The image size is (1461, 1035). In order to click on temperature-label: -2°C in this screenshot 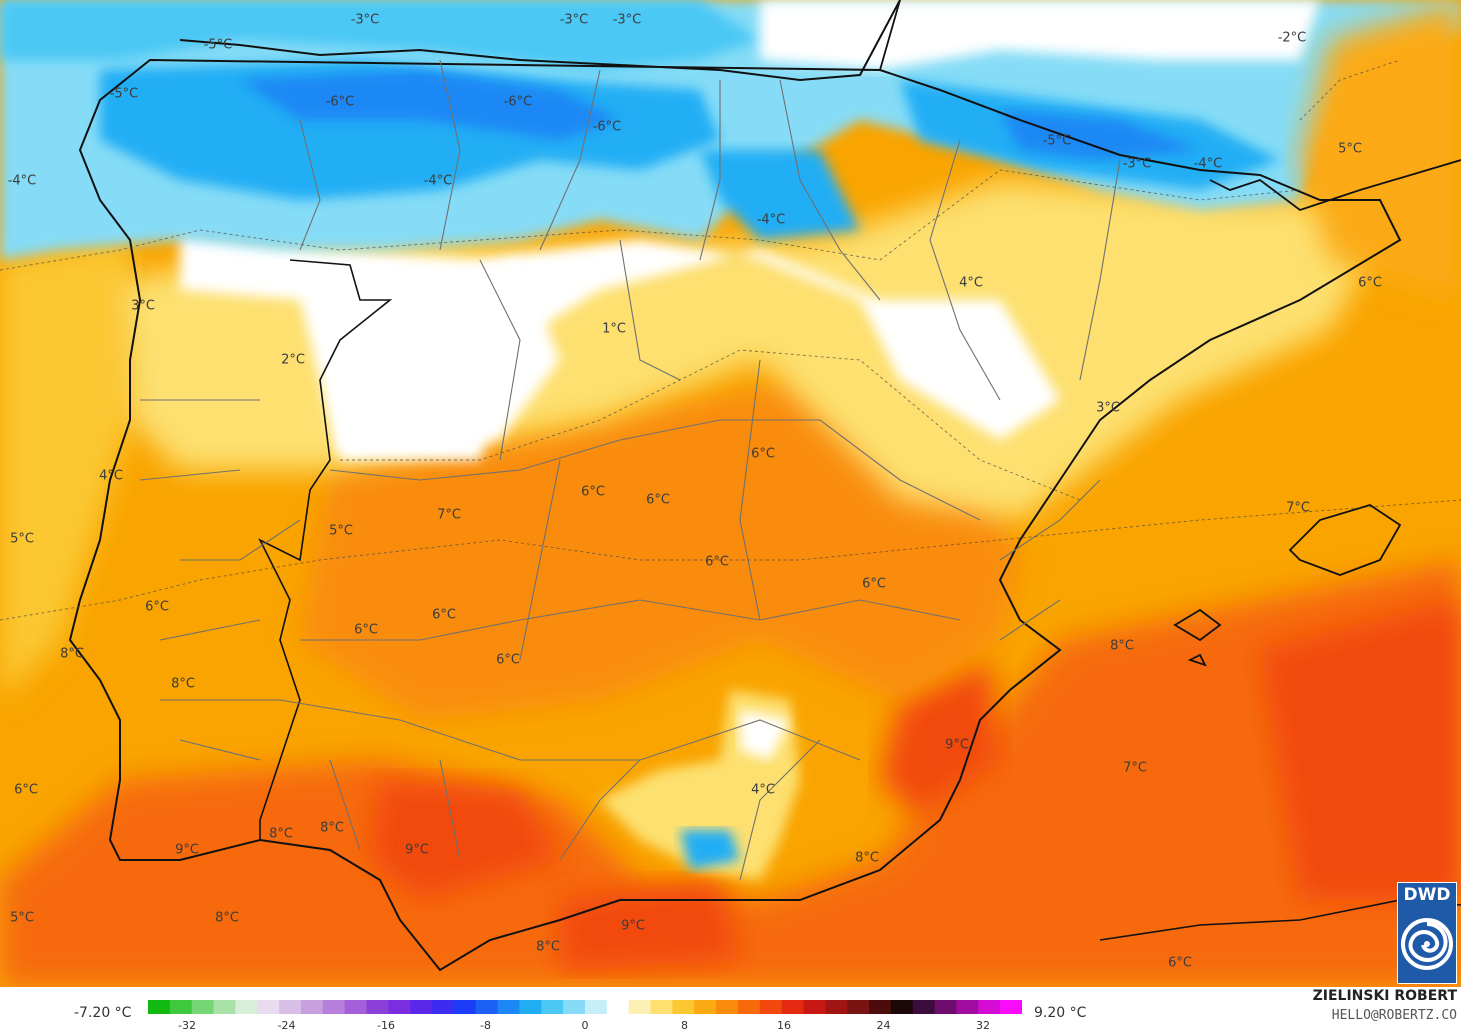, I will do `click(1292, 38)`.